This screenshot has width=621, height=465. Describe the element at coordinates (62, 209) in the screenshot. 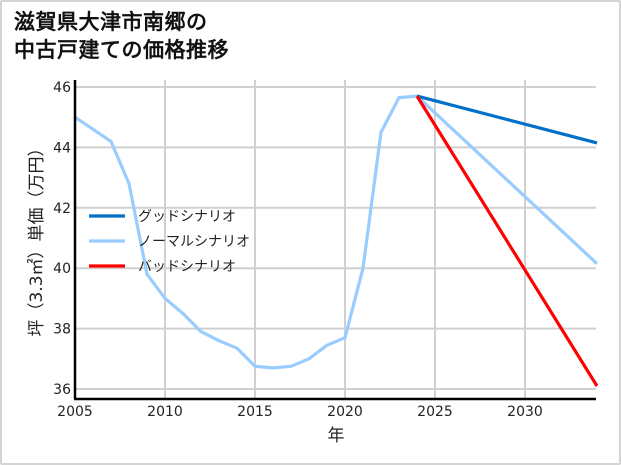

I see `y-tick-label: 42` at that location.